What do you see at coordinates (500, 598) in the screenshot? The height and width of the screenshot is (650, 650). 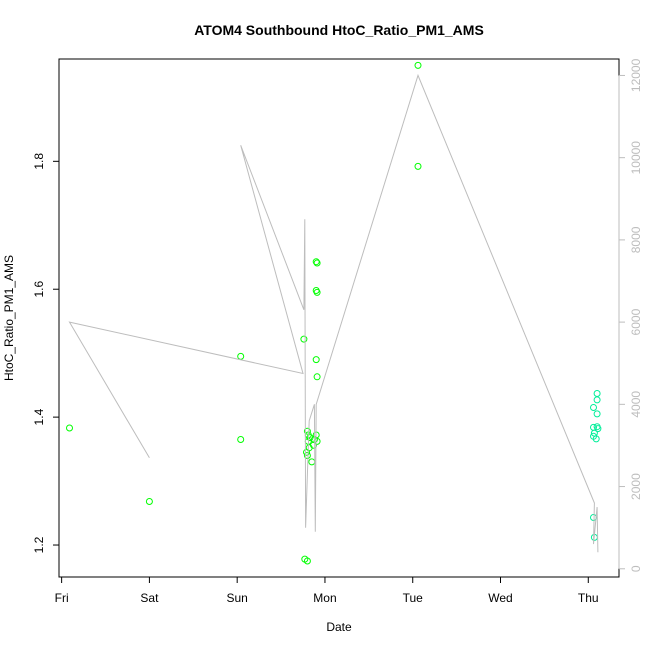 I see `x-tick-label-5: Wed` at bounding box center [500, 598].